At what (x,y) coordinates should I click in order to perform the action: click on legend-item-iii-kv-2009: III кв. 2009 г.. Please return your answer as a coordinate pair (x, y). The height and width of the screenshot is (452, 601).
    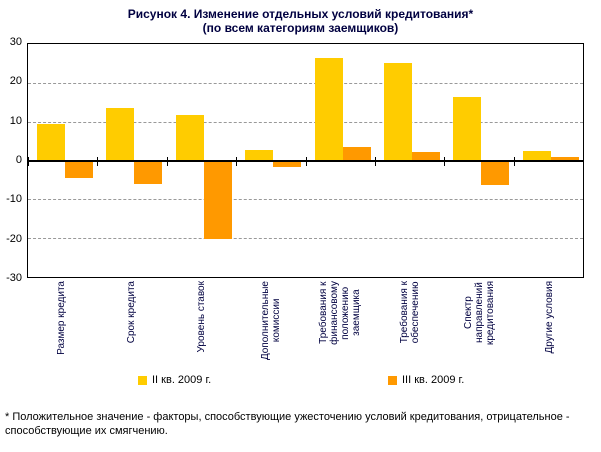
    Looking at the image, I should click on (426, 380).